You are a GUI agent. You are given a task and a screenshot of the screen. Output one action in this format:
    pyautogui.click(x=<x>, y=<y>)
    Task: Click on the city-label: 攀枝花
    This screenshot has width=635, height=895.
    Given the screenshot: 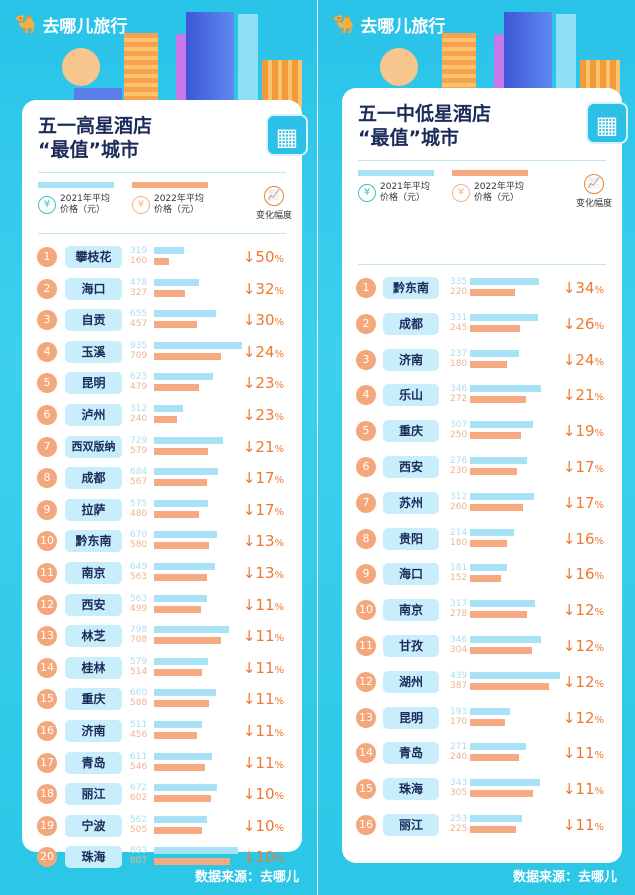 What is the action you would take?
    pyautogui.click(x=93, y=257)
    